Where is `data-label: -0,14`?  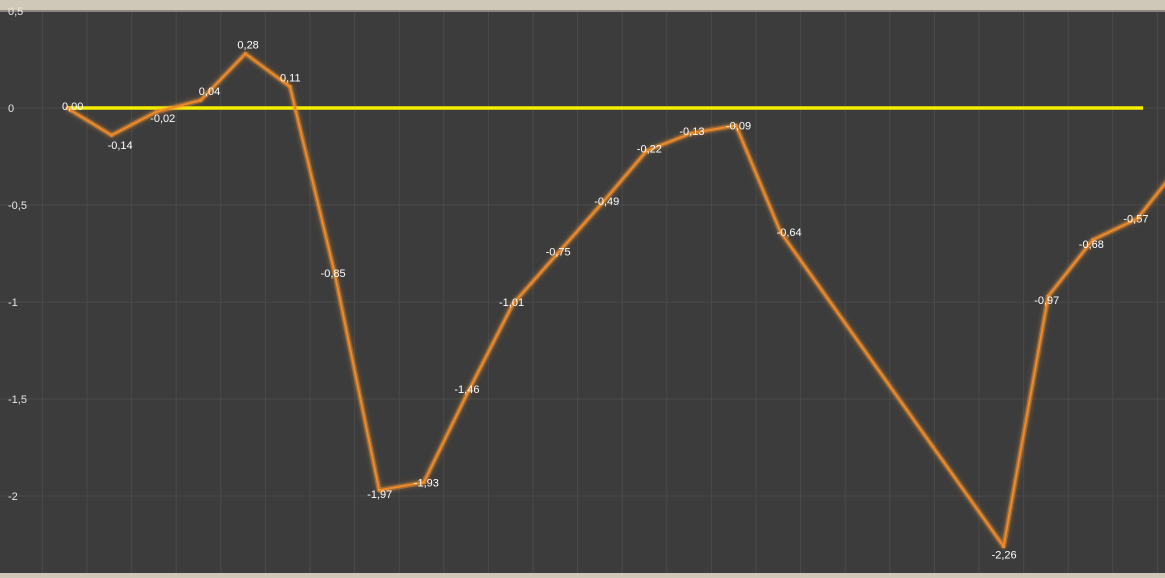
data-label: -0,14 is located at coordinates (120, 146).